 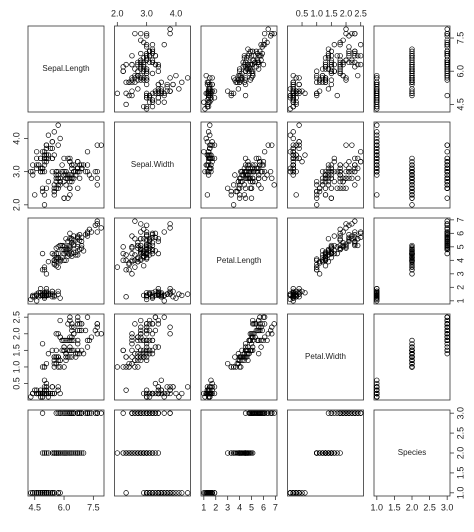 What do you see at coordinates (176, 13) in the screenshot?
I see `x-tick-label: 4.0` at bounding box center [176, 13].